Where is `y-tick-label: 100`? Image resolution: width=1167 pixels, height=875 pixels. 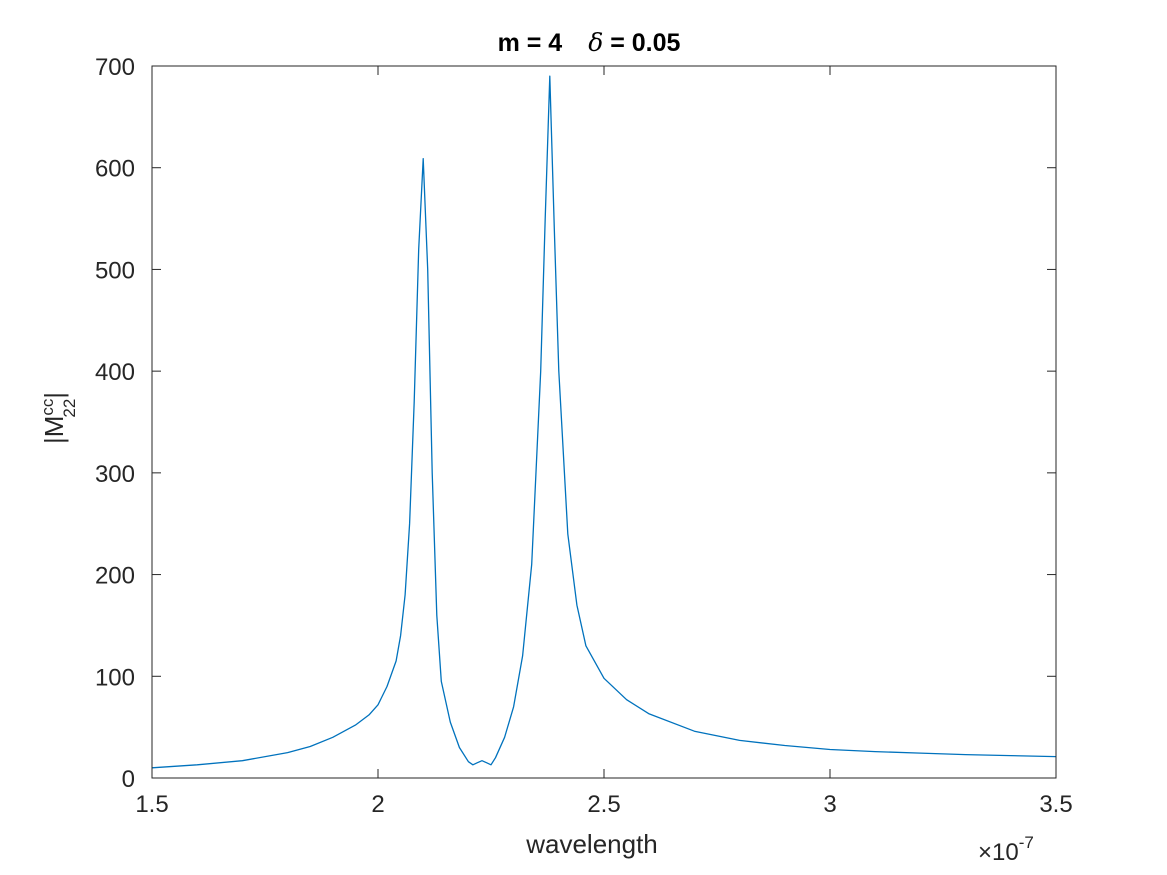 y-tick-label: 100 is located at coordinates (115, 677).